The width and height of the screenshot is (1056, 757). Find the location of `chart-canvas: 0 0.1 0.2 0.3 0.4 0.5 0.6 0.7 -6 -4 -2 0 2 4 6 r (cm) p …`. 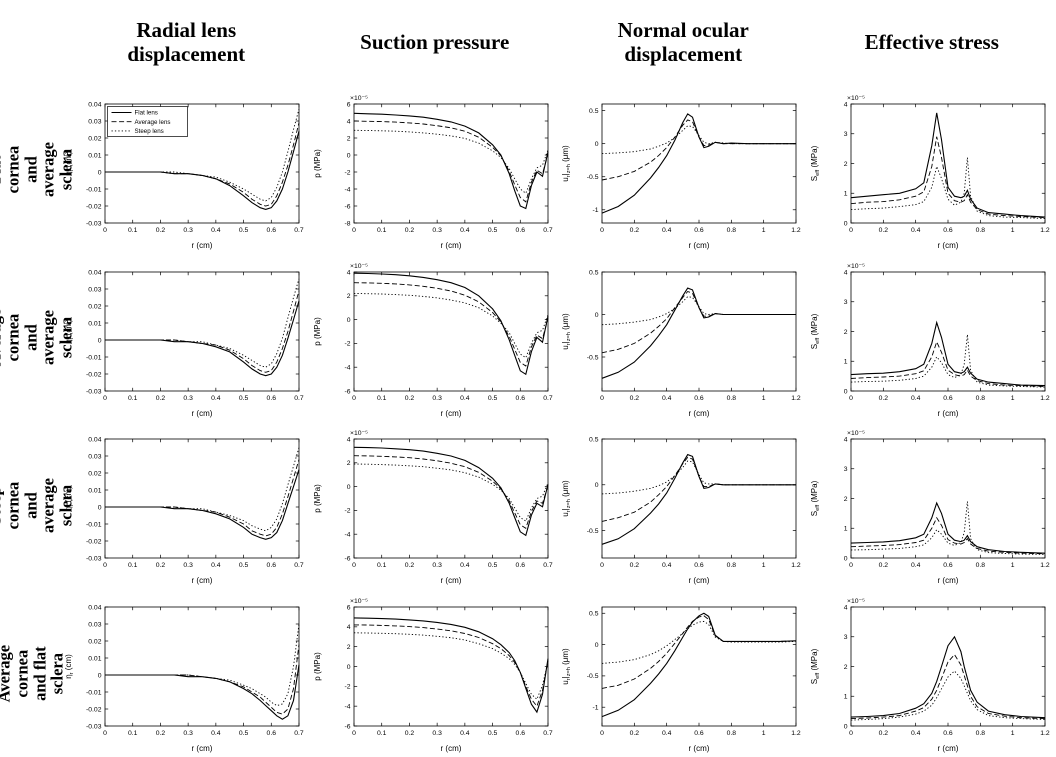

chart-canvas: 0 0.1 0.2 0.3 0.4 0.5 0.6 0.7 -6 -4 -2 0 2 4 6 r (cm) p … is located at coordinates (433, 675).